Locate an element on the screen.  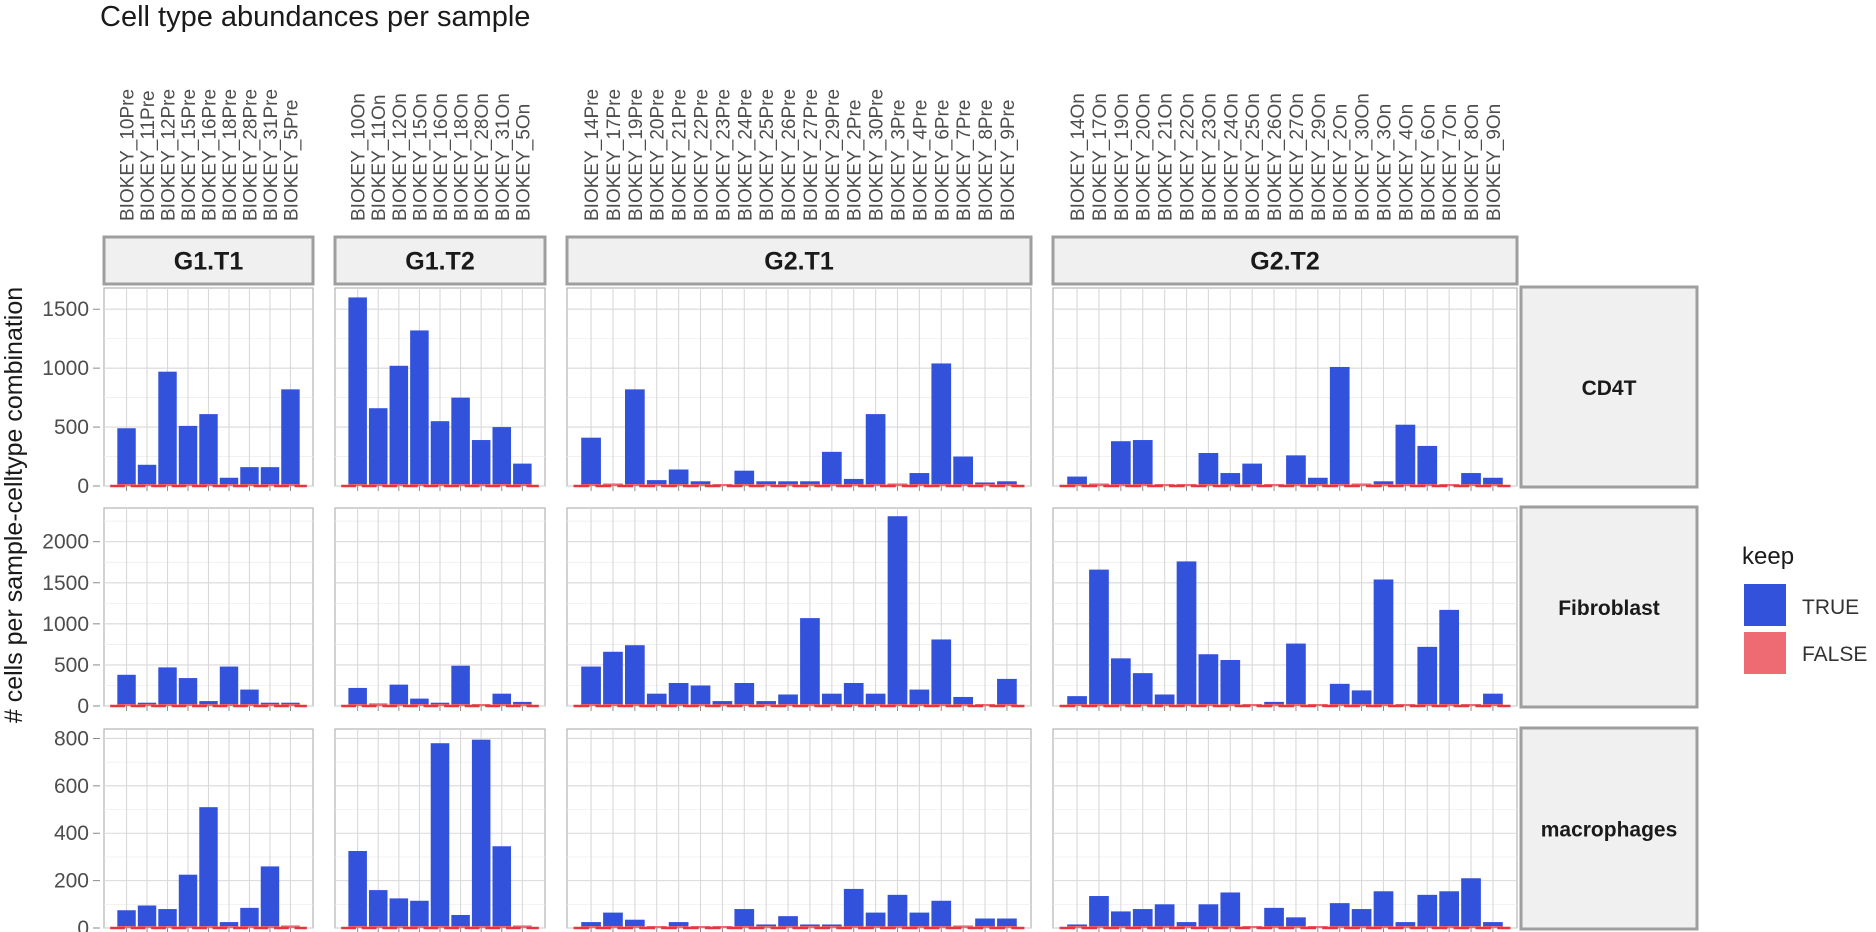
x-tick-label: BIOKEY_5Pre is located at coordinates (291, 160).